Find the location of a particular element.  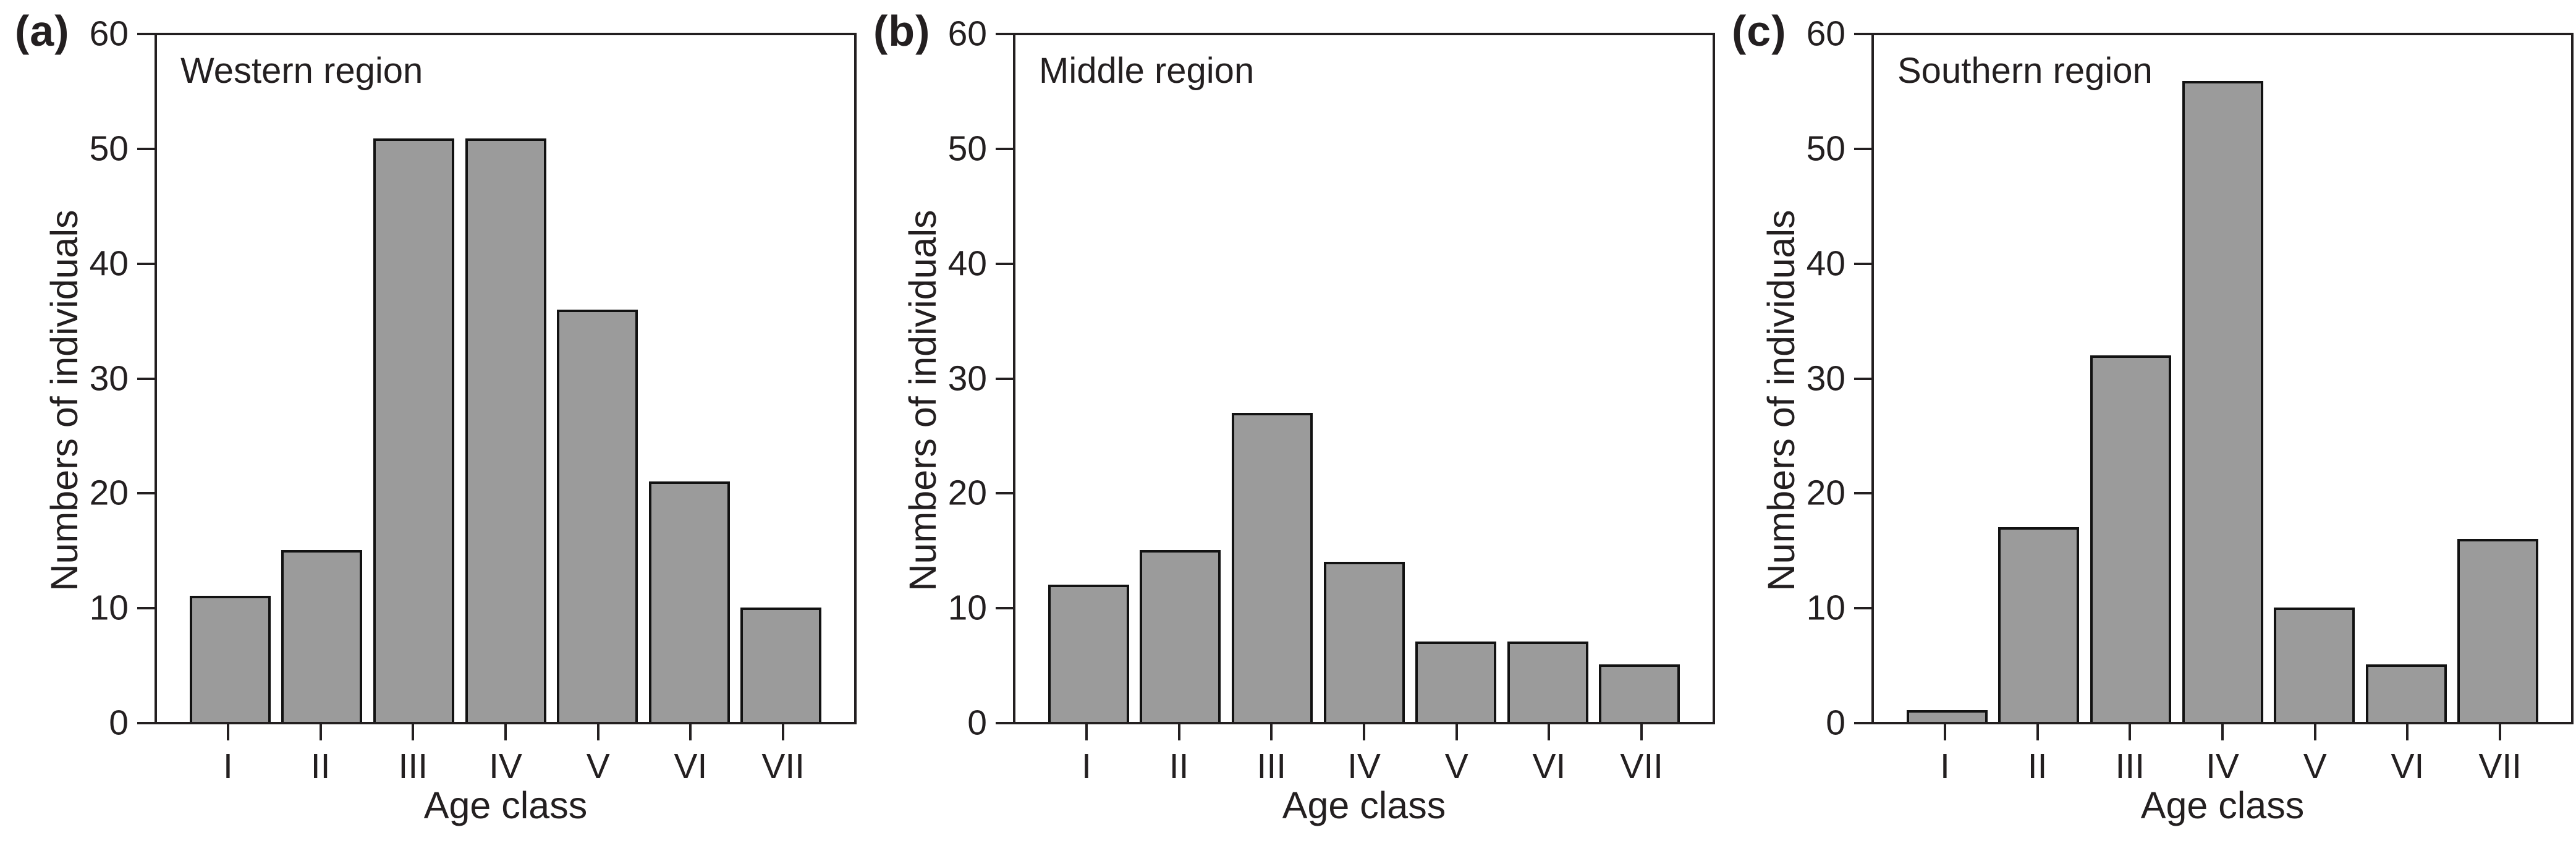

panel-title: Middle region is located at coordinates (1147, 71).